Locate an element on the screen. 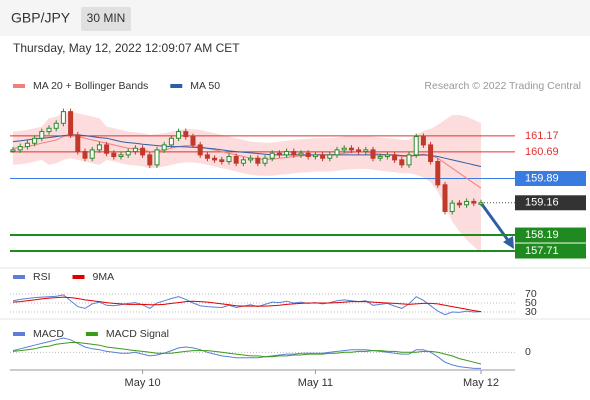  projection-arrow is located at coordinates (495, 223).